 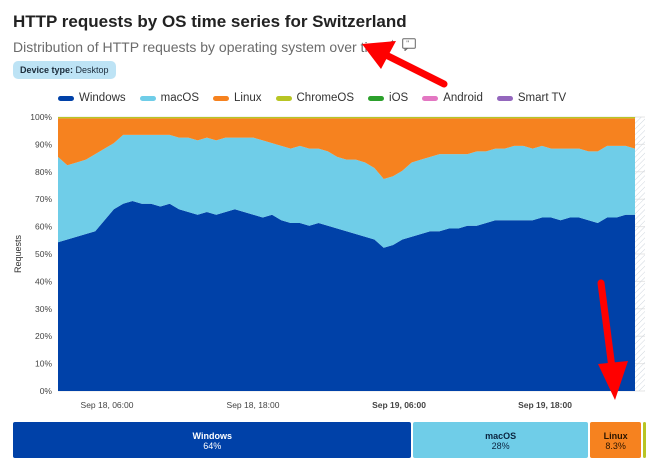 I want to click on x-tick-label: Sep 19, 06:00, so click(x=399, y=405).